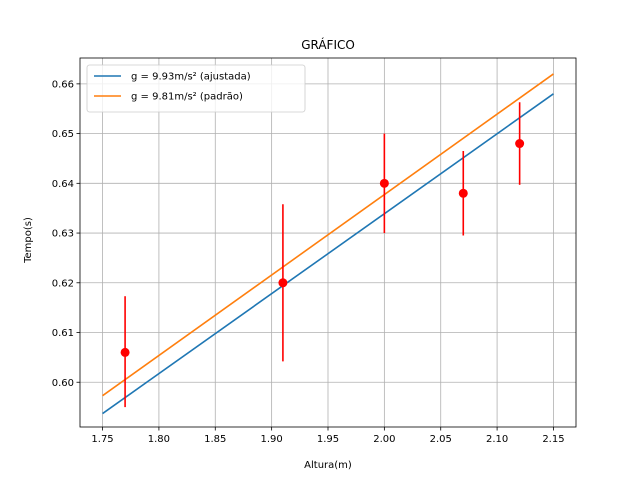 The width and height of the screenshot is (640, 480). Describe the element at coordinates (28, 240) in the screenshot. I see `y-axis-label: Tempo(s)` at that location.